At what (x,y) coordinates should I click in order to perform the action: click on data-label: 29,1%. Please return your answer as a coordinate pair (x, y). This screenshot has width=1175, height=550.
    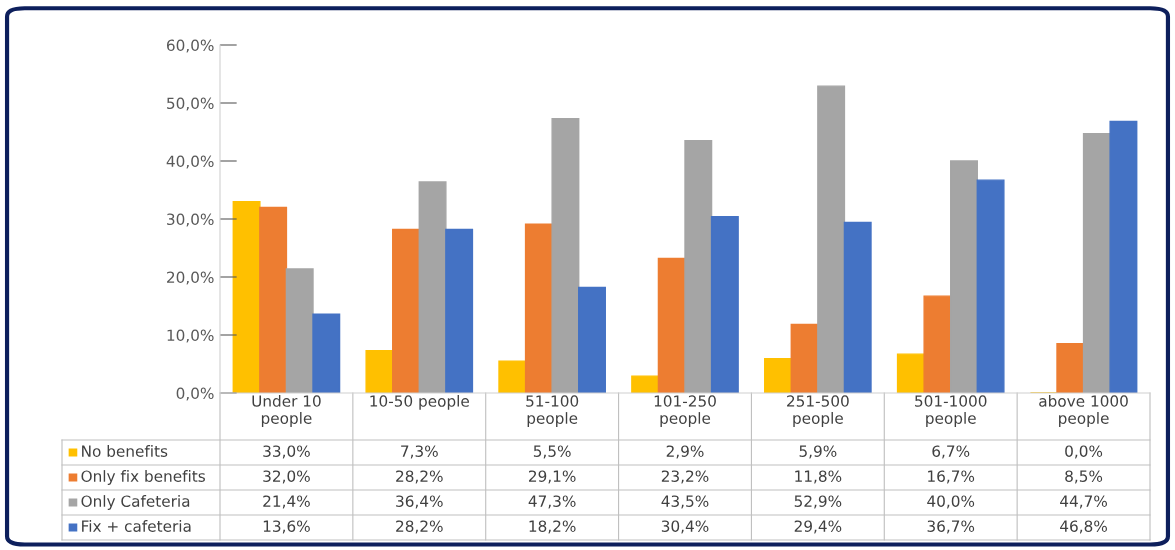
    Looking at the image, I should click on (552, 477).